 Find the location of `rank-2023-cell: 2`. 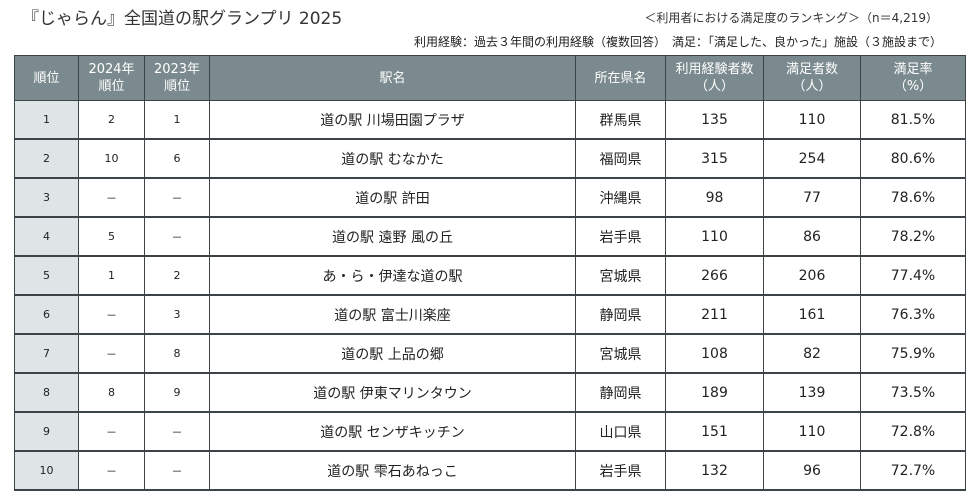

rank-2023-cell: 2 is located at coordinates (177, 276).